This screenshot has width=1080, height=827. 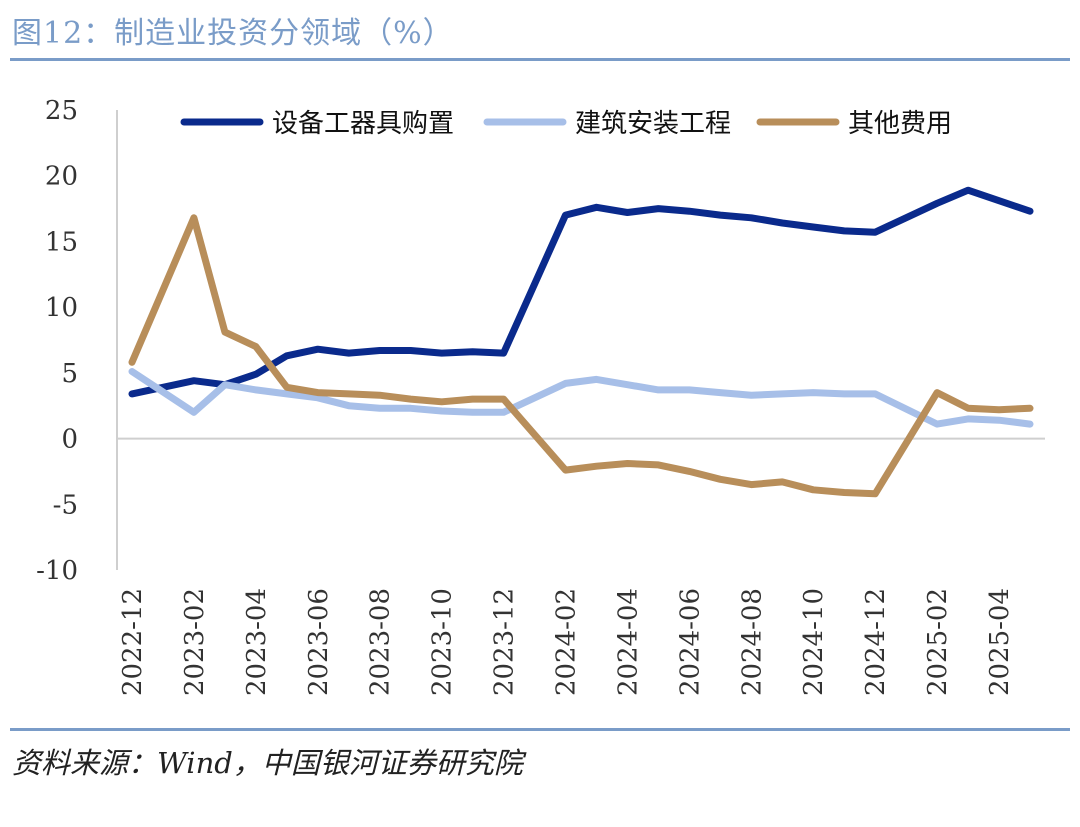 I want to click on legend-label-1: 设备工器具购置, so click(x=363, y=124).